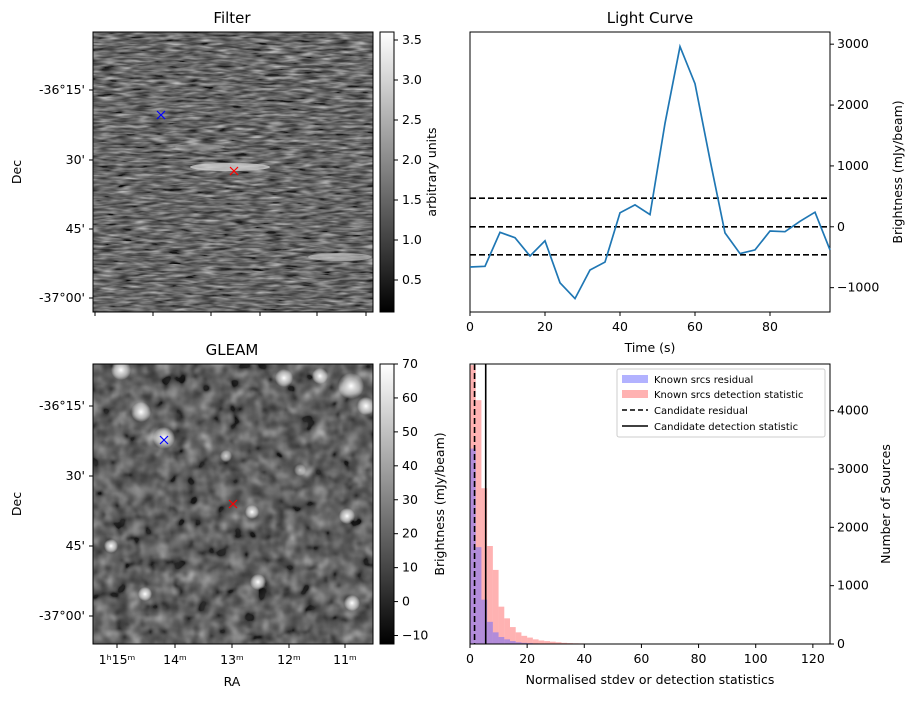  What do you see at coordinates (232, 18) in the screenshot?
I see `filter-title: Filter` at bounding box center [232, 18].